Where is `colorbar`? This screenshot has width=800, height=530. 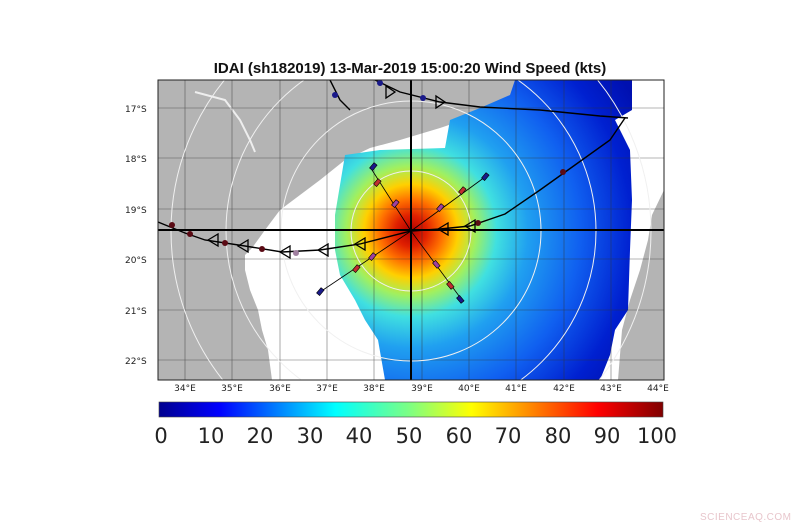
colorbar is located at coordinates (411, 409).